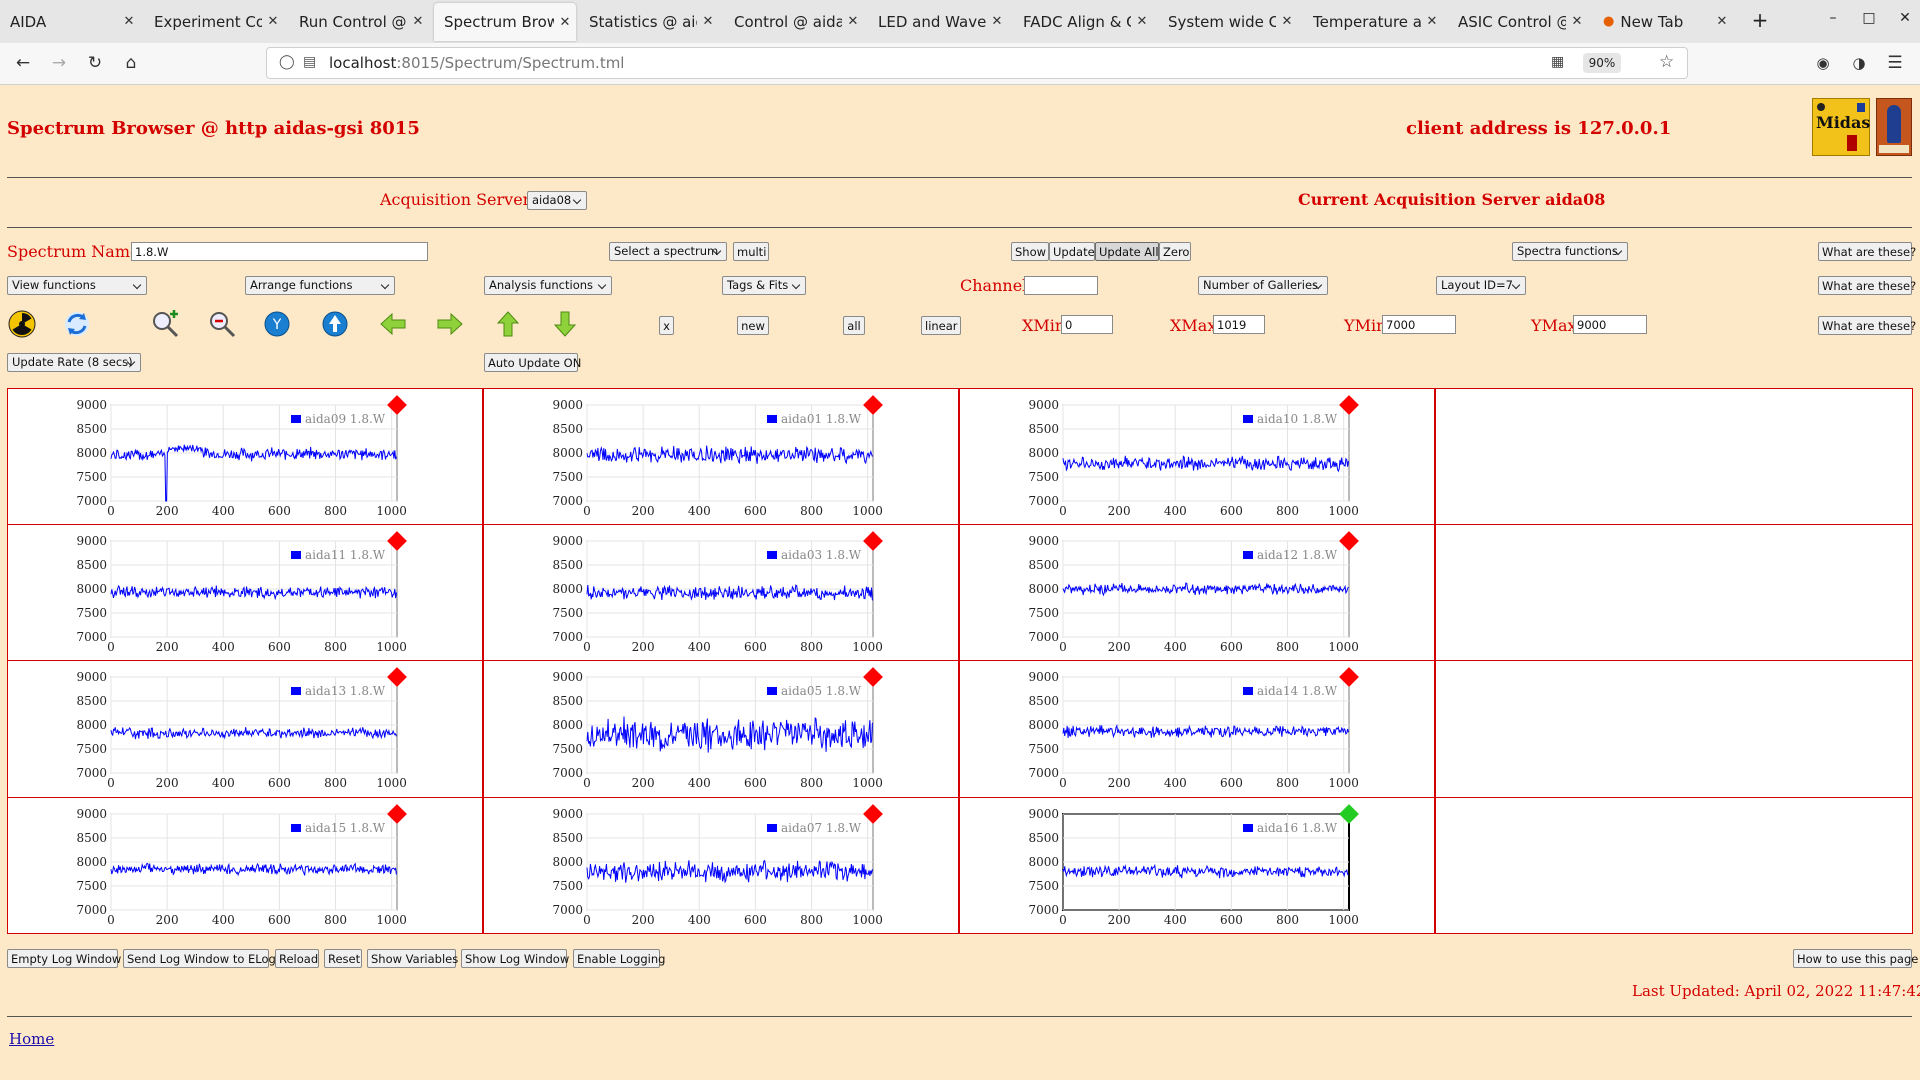  Describe the element at coordinates (450, 324) in the screenshot. I see `arrow-right-icon` at that location.